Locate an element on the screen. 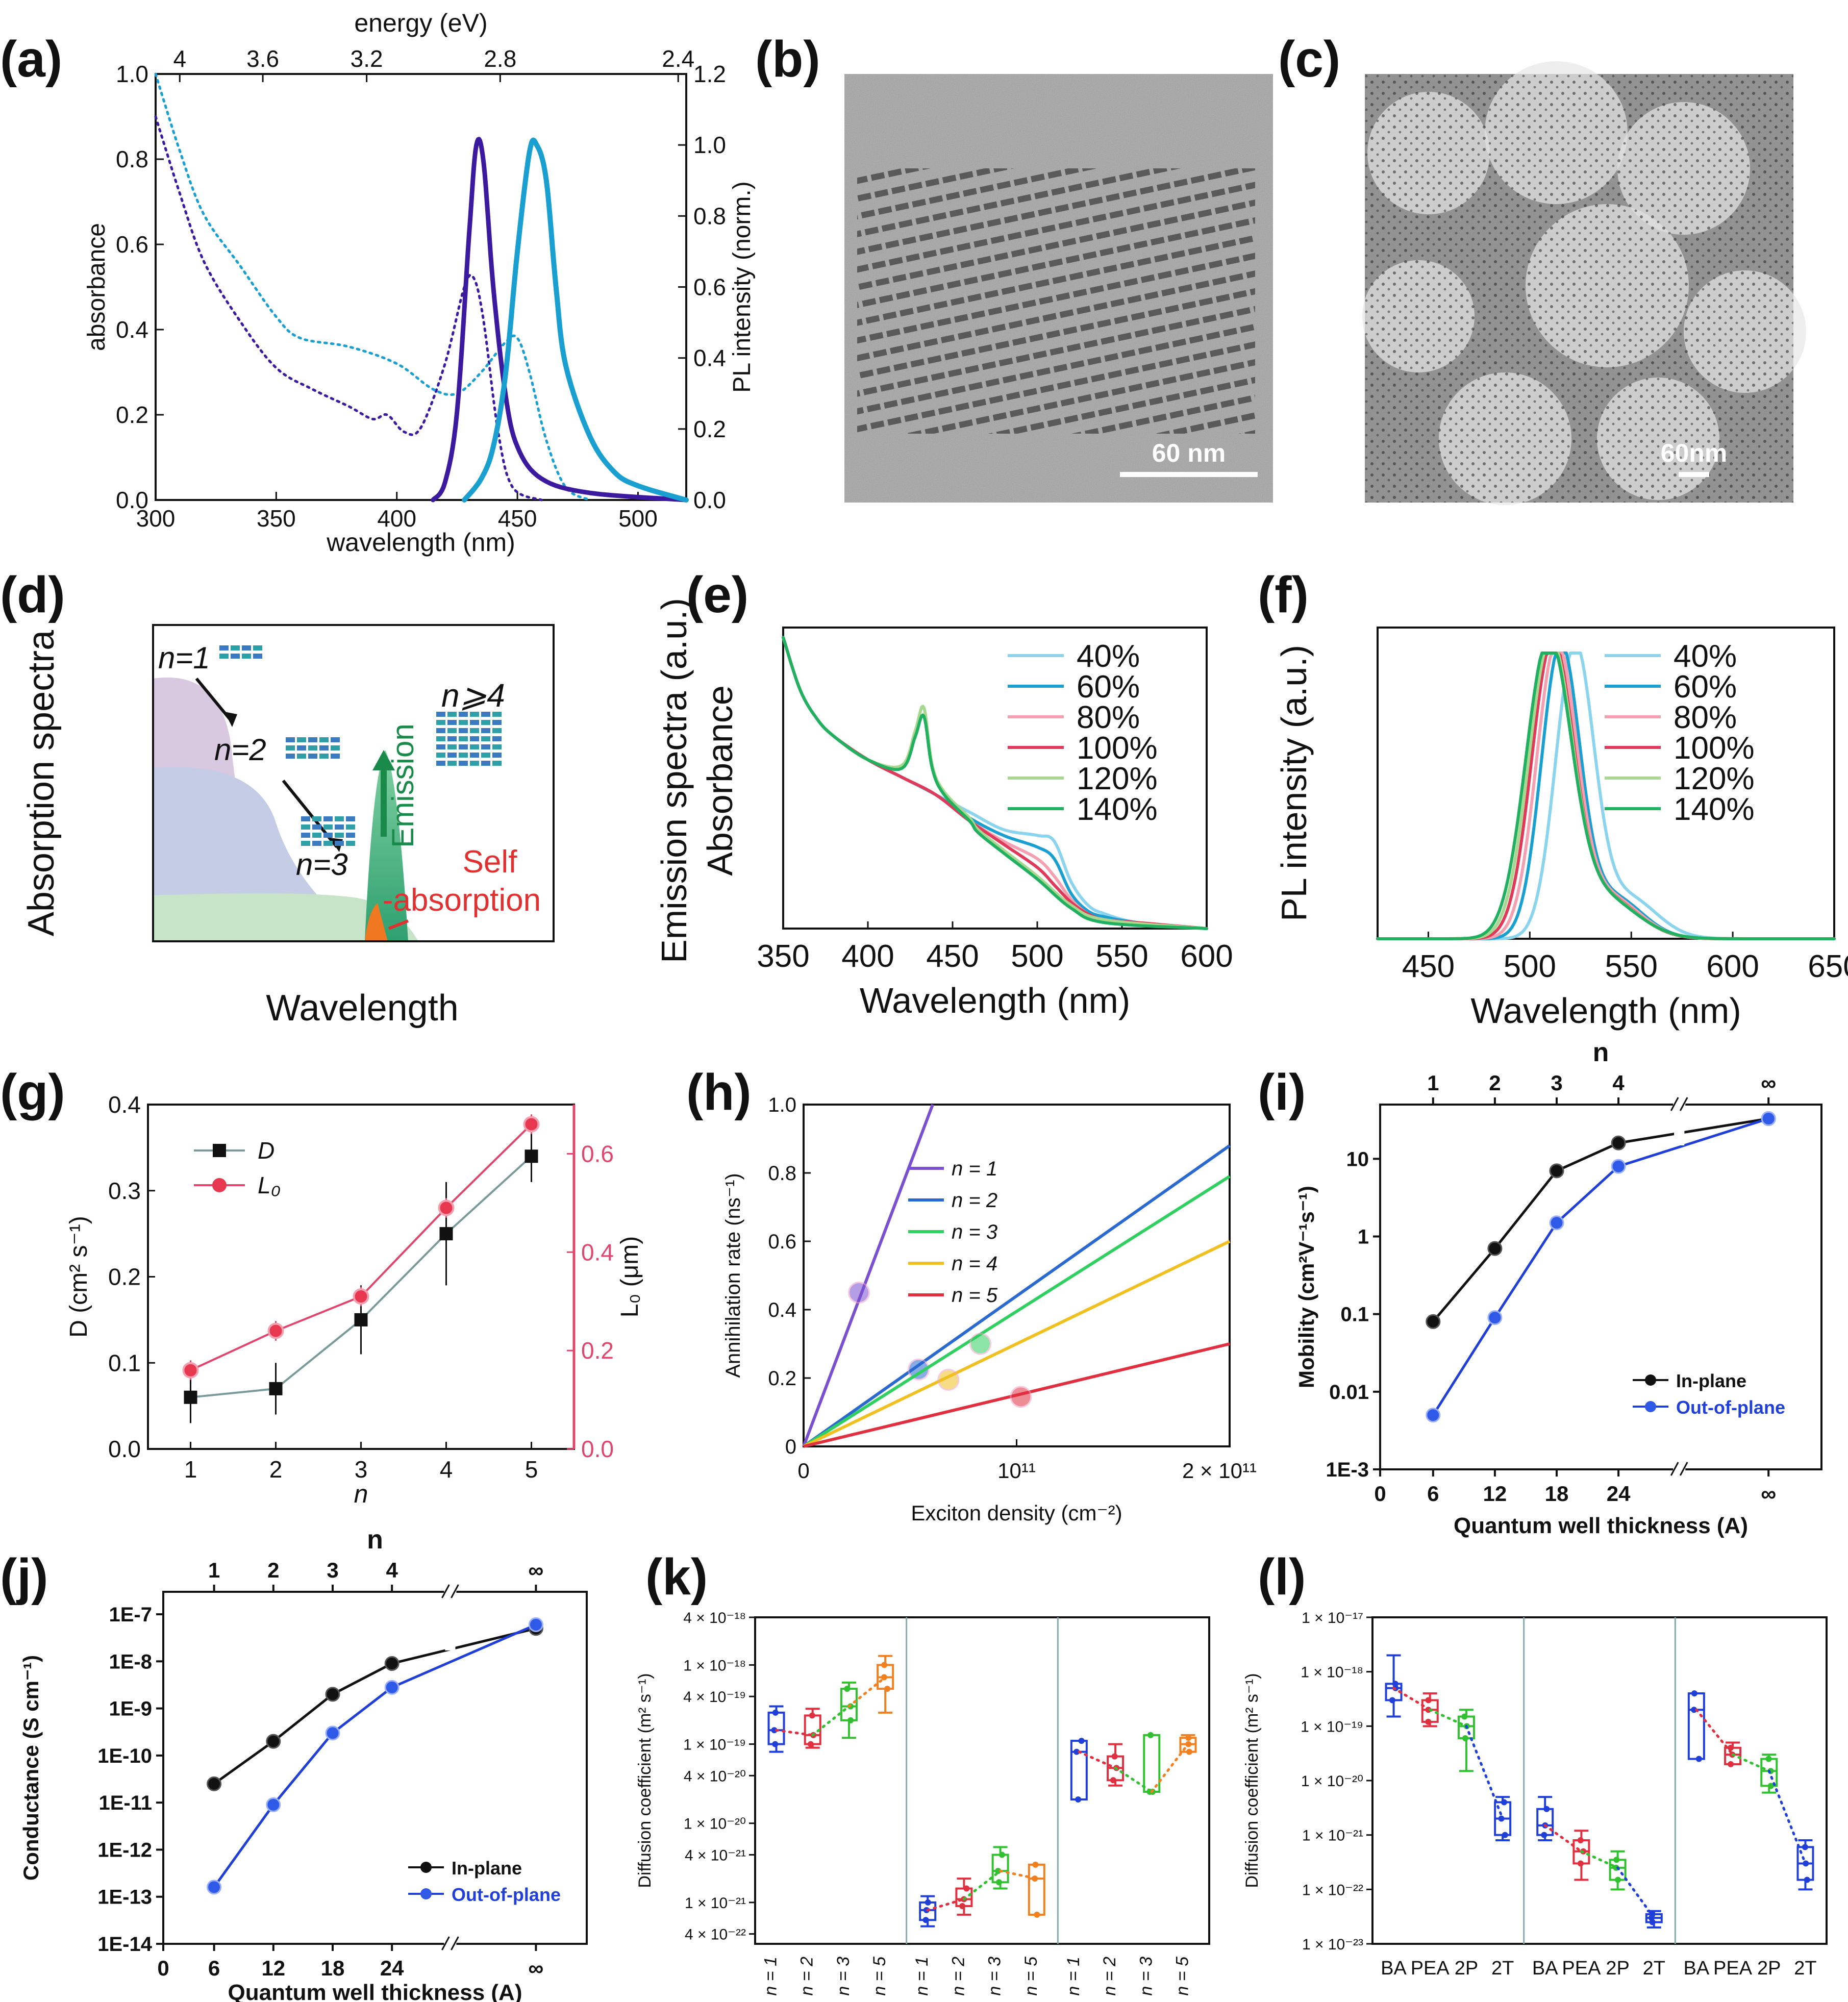 The height and width of the screenshot is (2002, 1848). y2-tick-label: 0.6 is located at coordinates (597, 1153).